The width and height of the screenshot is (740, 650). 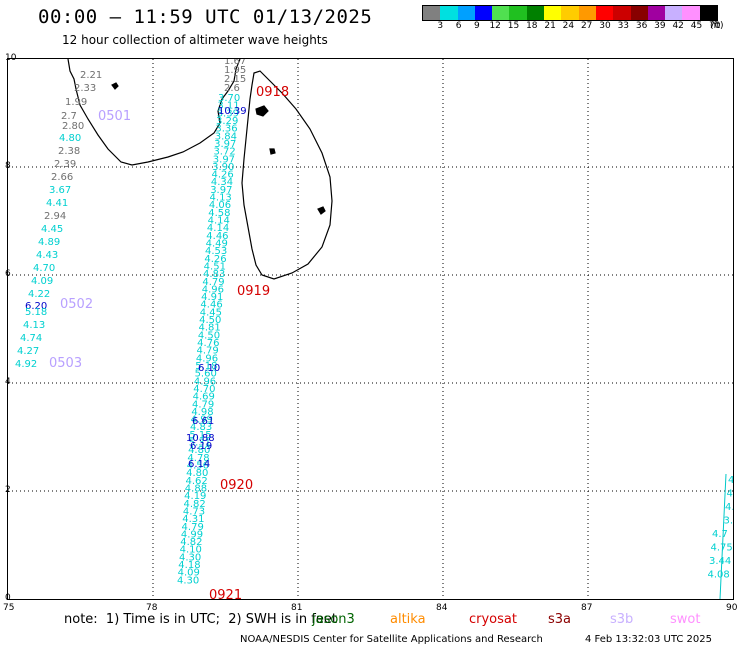 I want to click on track-west-label: 4.27, so click(x=28, y=351).